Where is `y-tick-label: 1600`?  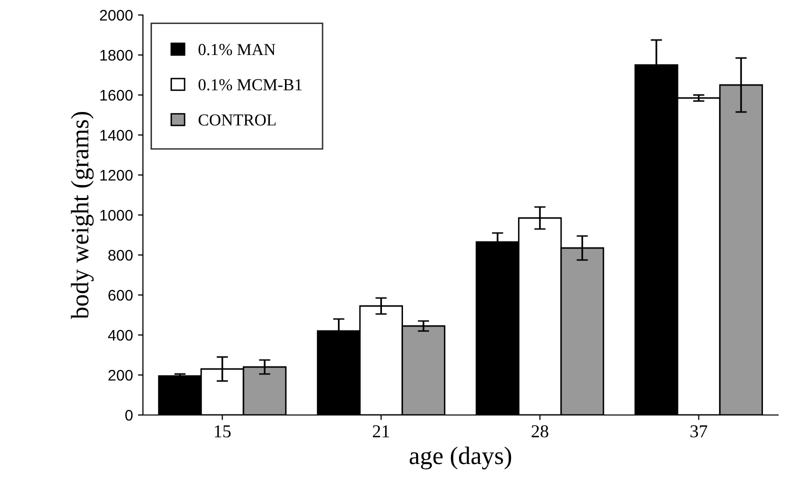 y-tick-label: 1600 is located at coordinates (116, 95).